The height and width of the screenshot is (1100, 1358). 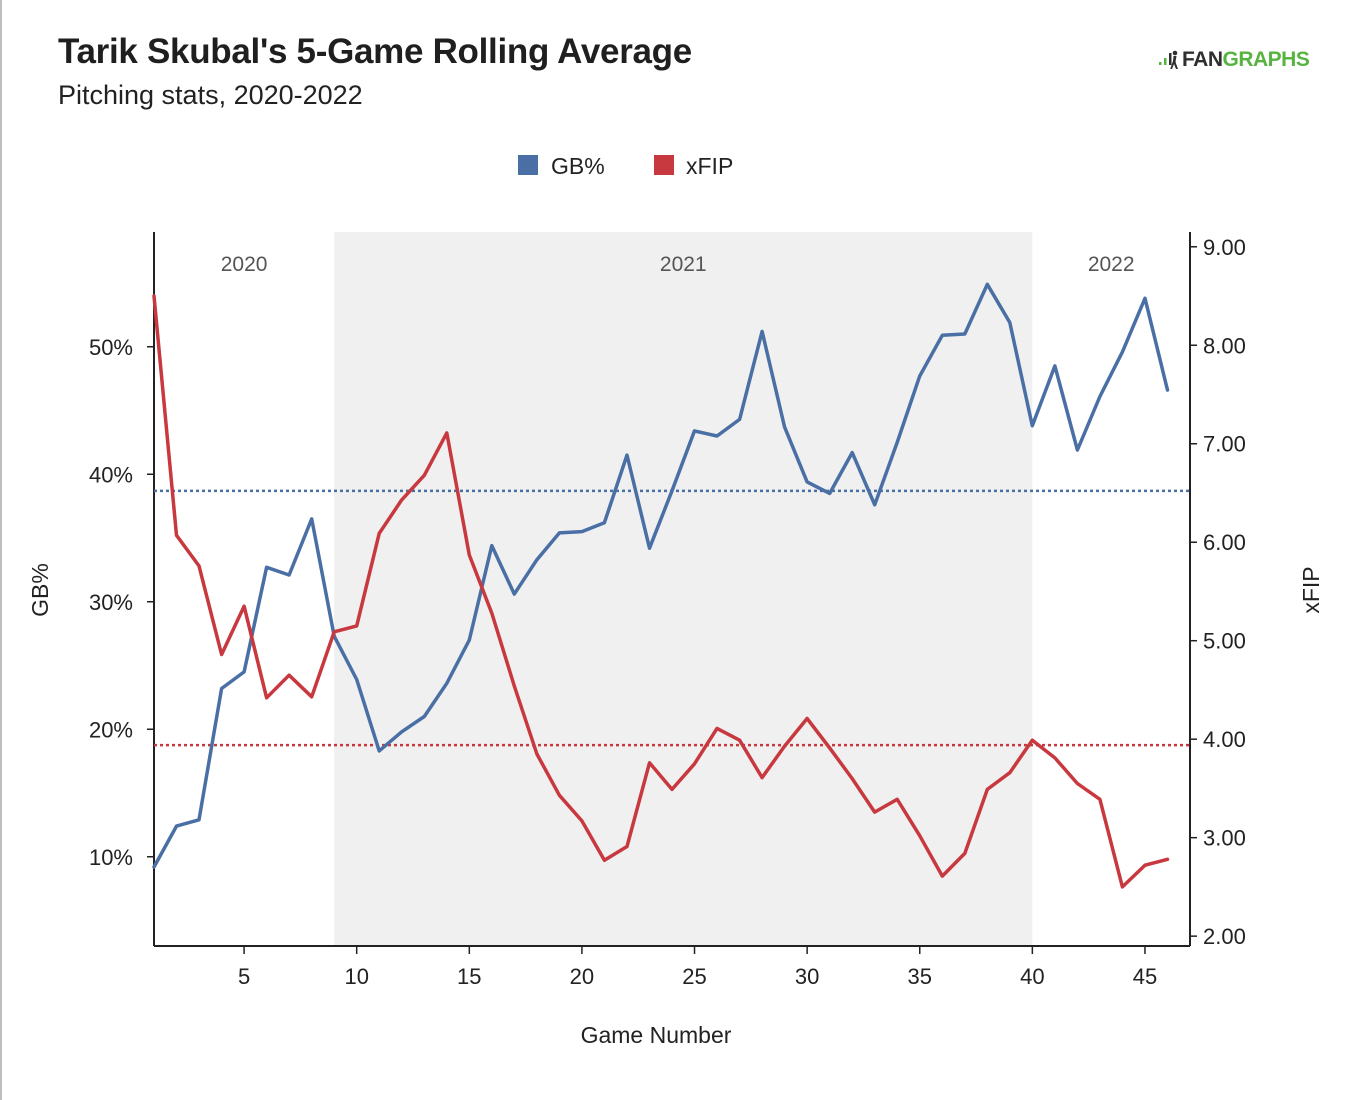 I want to click on x-tick-label: 30, so click(x=807, y=976).